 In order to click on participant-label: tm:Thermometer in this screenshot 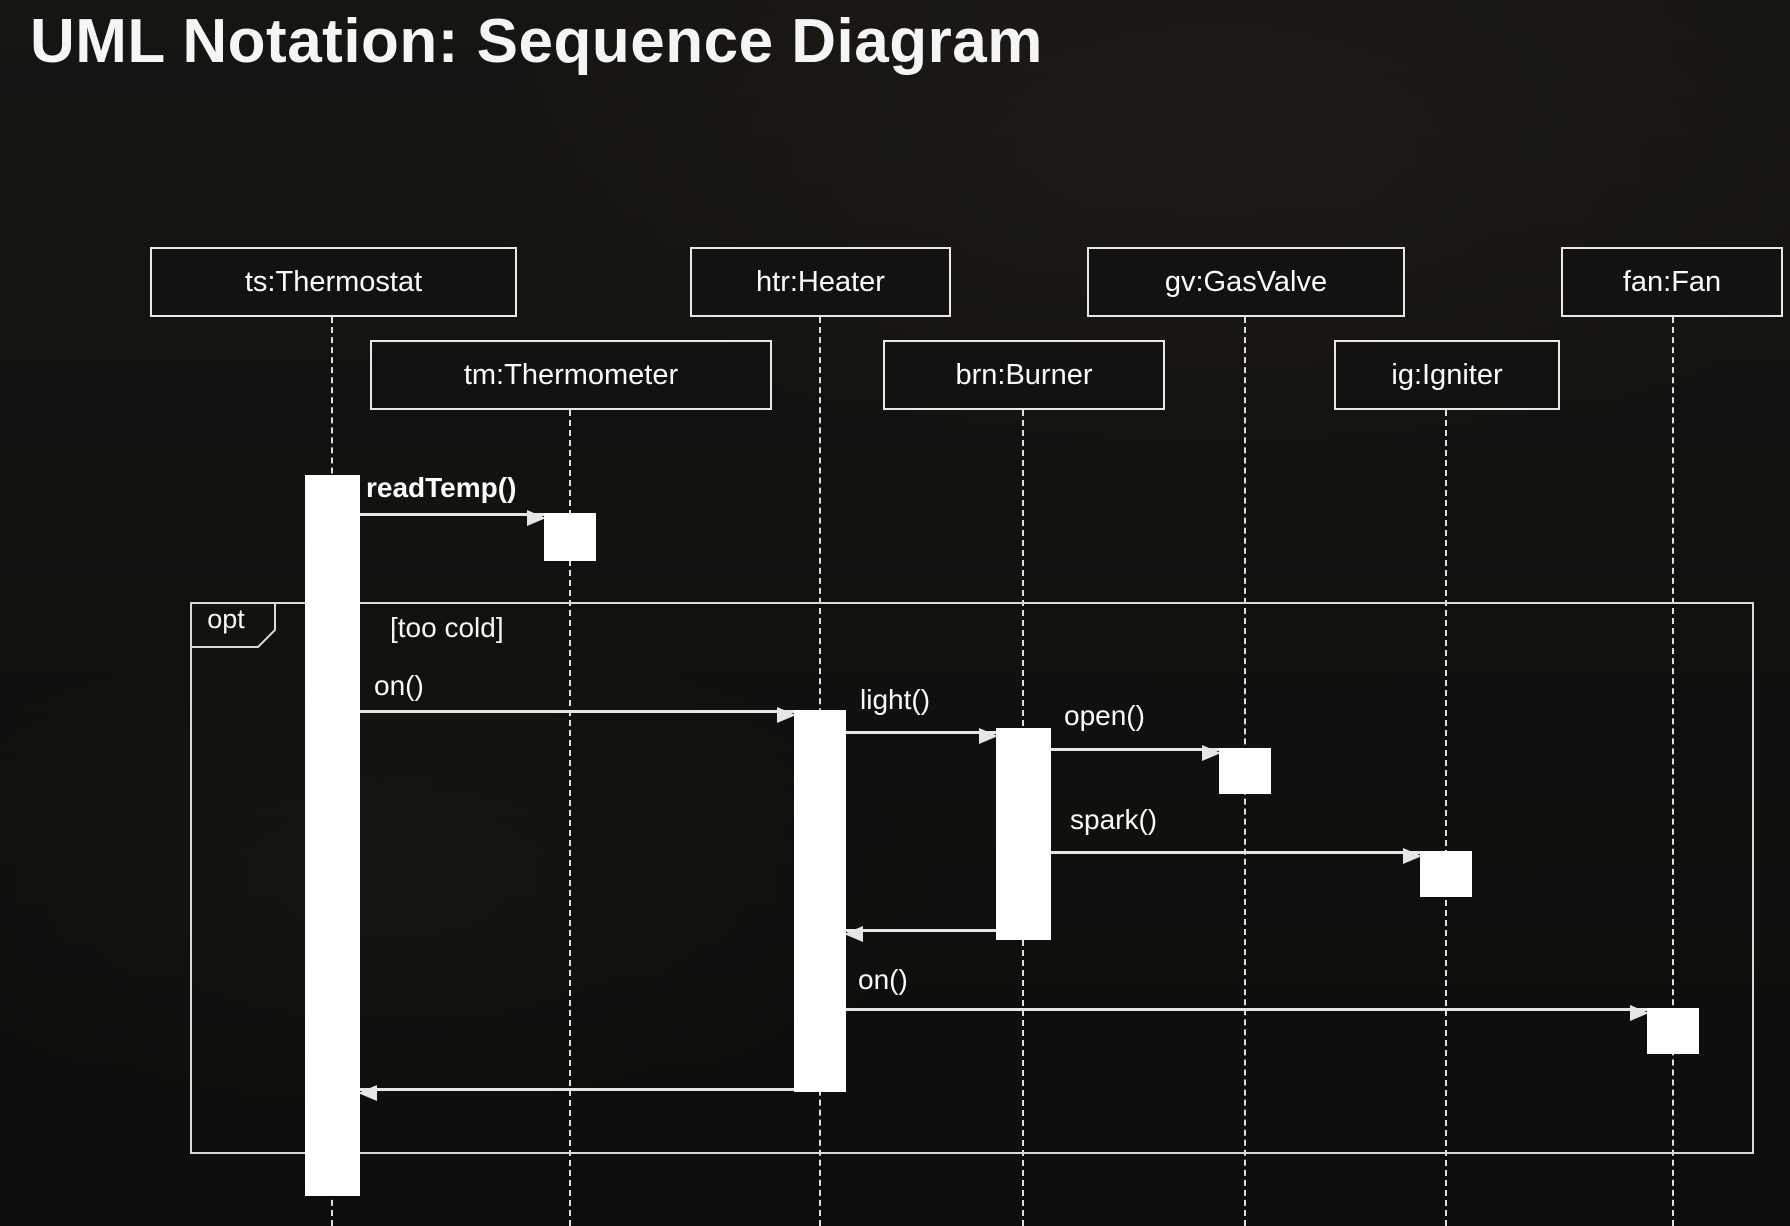, I will do `click(571, 374)`.